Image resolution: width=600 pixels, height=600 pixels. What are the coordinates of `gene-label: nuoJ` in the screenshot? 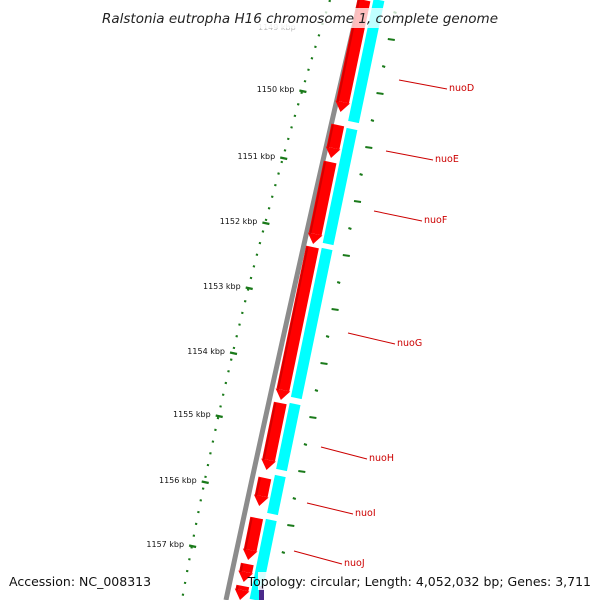 It's located at (354, 563).